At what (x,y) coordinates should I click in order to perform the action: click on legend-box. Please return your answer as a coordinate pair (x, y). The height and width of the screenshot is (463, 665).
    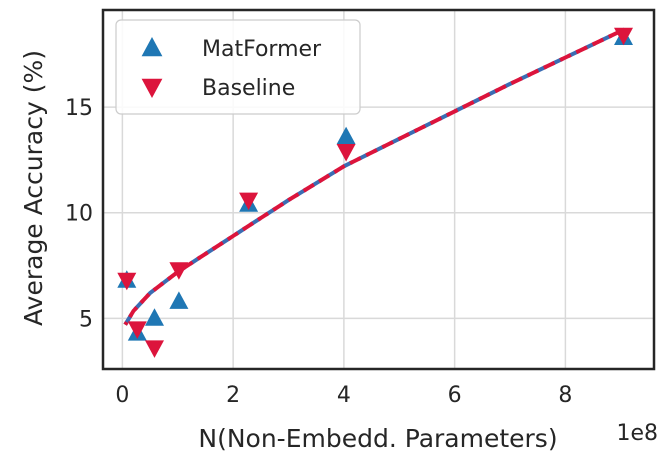
    Looking at the image, I should click on (238, 67).